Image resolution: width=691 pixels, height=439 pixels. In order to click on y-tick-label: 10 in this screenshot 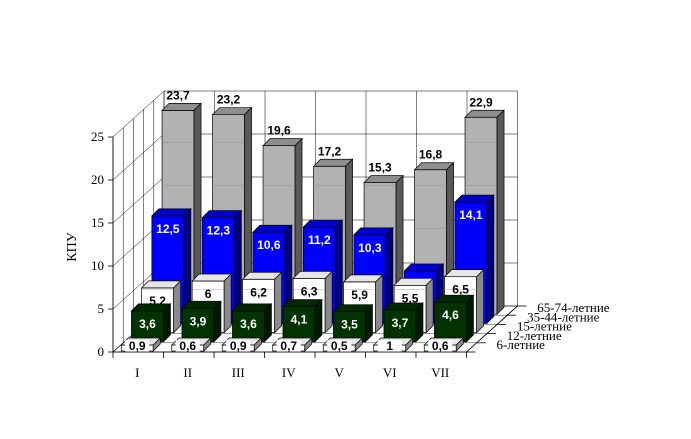, I will do `click(97, 265)`.